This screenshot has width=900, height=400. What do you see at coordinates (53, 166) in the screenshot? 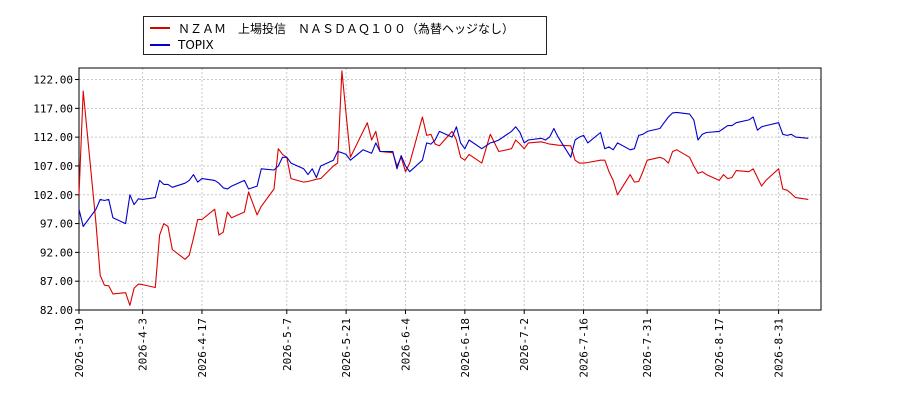
I see `y-tick-label: 107.00` at bounding box center [53, 166].